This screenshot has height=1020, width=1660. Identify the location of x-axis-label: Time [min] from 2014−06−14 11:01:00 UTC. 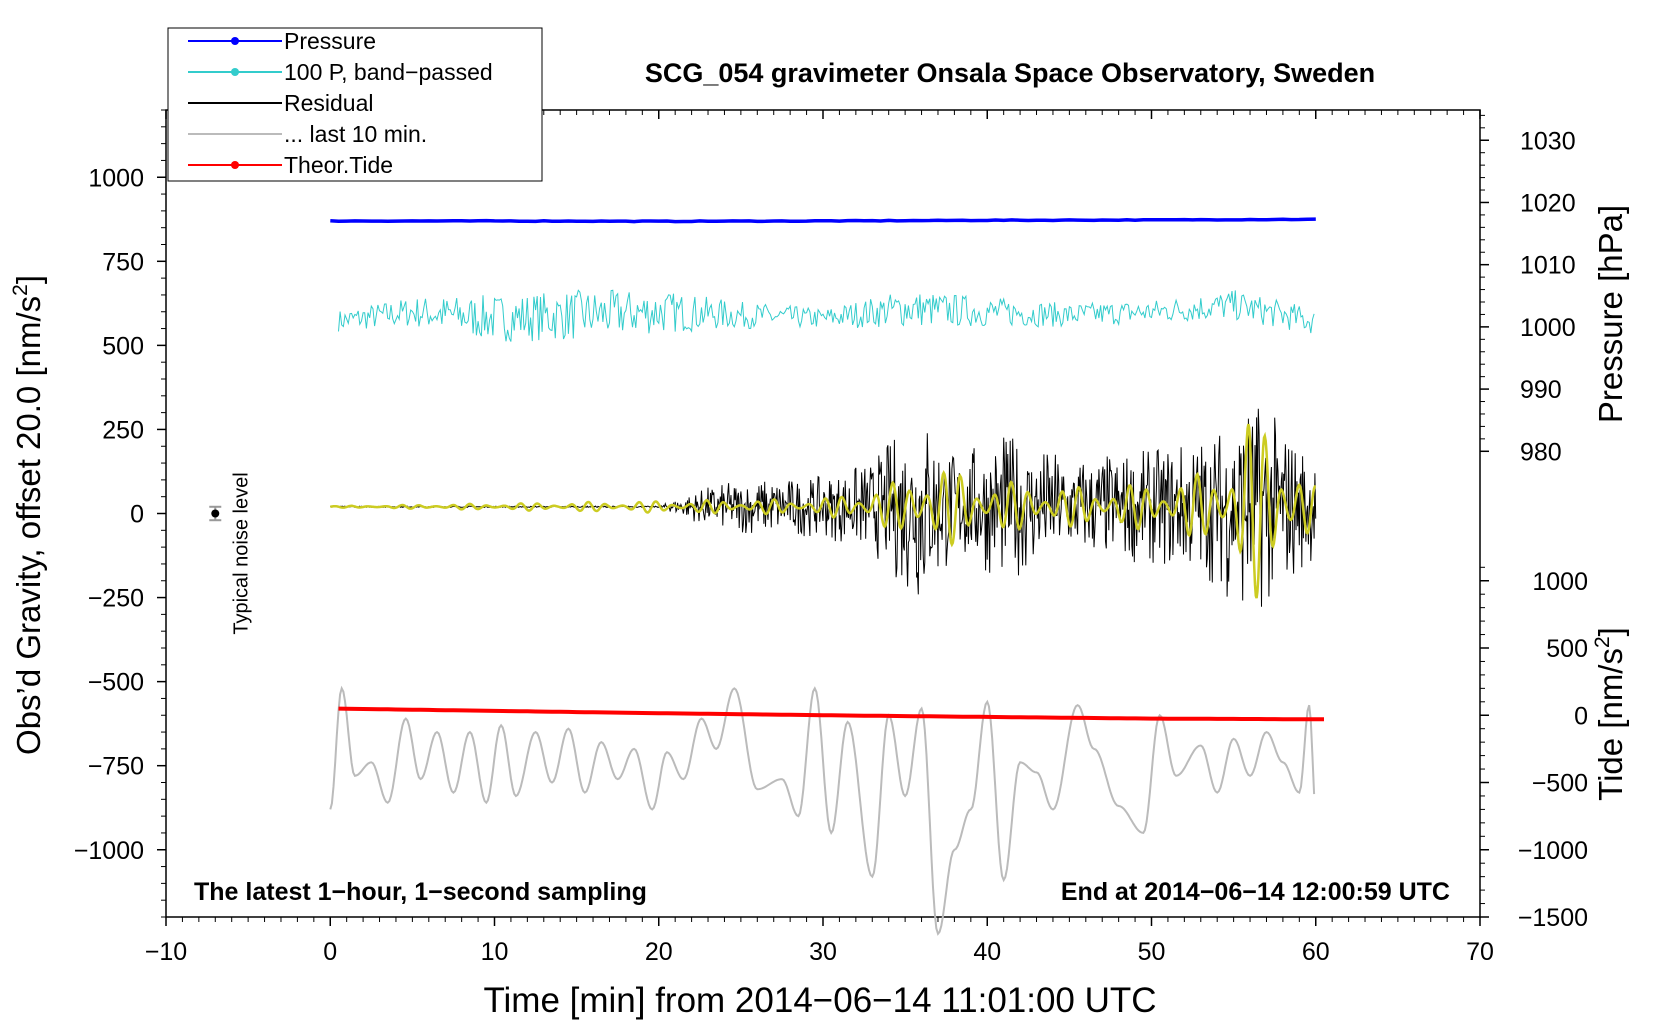
(819, 1000).